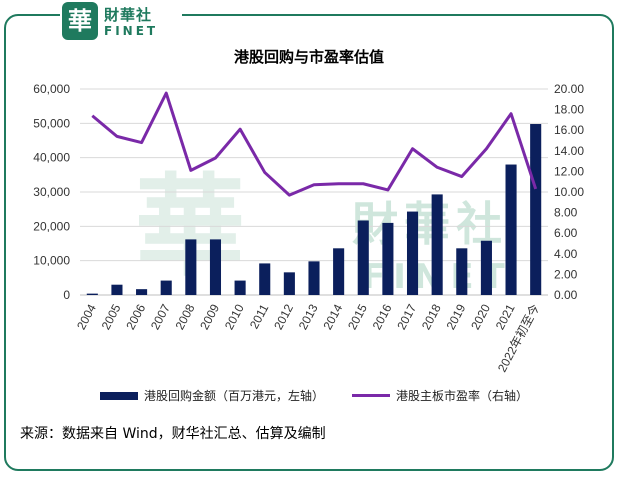 The height and width of the screenshot is (489, 618). Describe the element at coordinates (51, 226) in the screenshot. I see `left-tick-label: 20,000` at that location.